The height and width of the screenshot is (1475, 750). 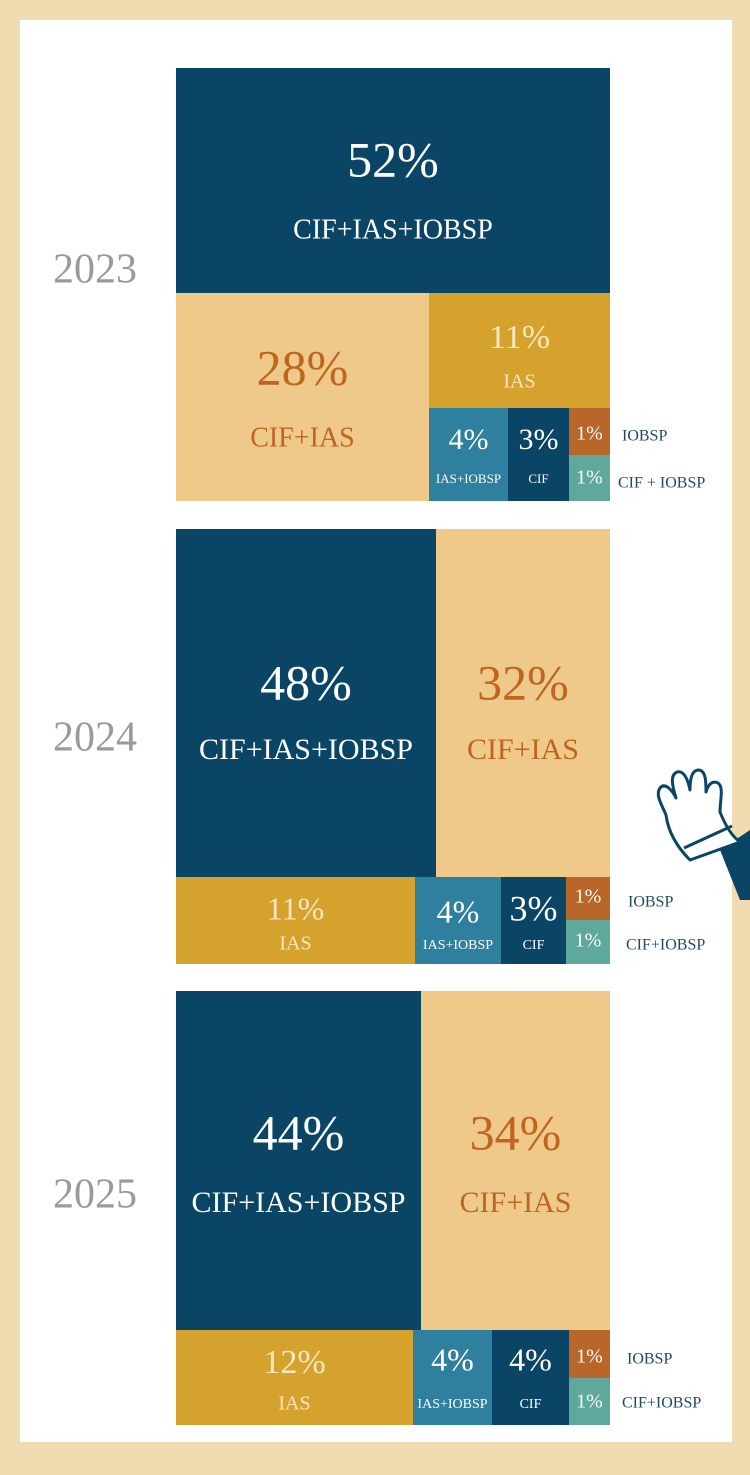 What do you see at coordinates (95, 738) in the screenshot?
I see `year-label: 2024` at bounding box center [95, 738].